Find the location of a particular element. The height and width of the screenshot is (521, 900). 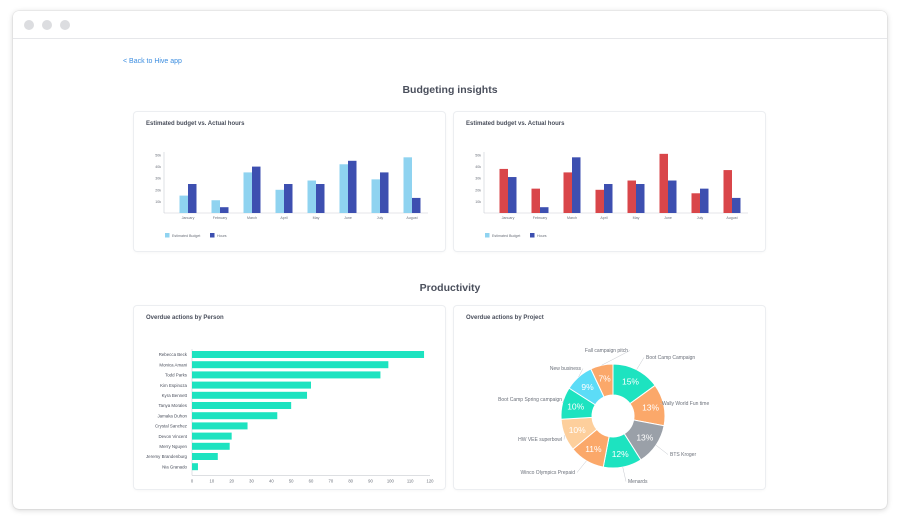

person-label: Jeremy Brandenburg is located at coordinates (167, 456).